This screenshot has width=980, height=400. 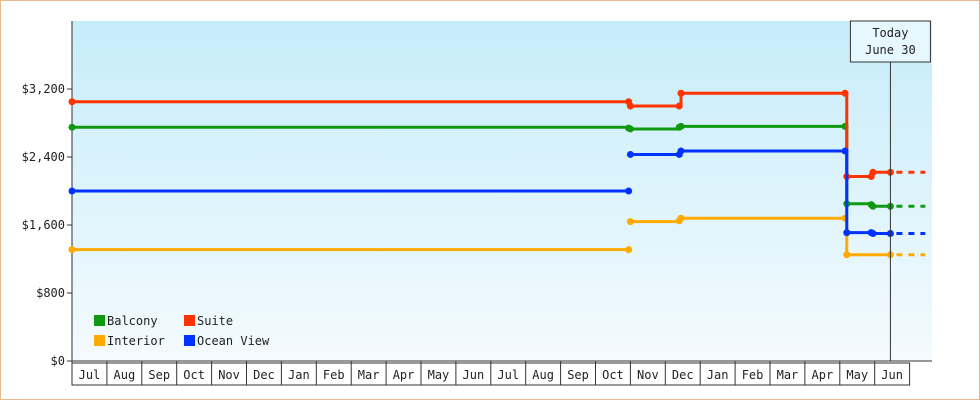 I want to click on legend-label: Interior, so click(x=136, y=341).